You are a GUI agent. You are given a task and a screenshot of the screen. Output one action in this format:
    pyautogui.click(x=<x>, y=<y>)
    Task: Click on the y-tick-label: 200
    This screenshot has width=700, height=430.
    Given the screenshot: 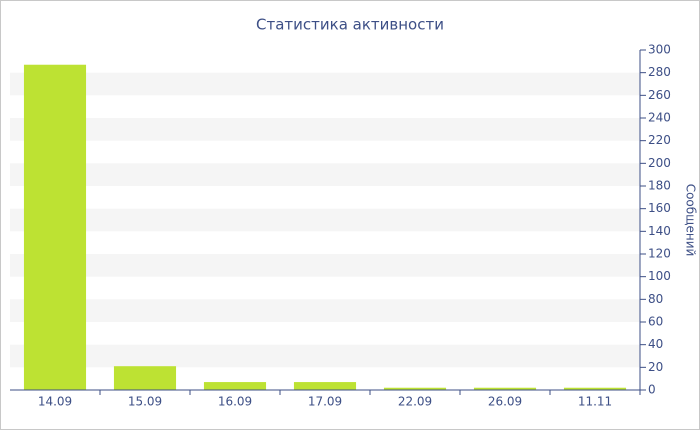 What is the action you would take?
    pyautogui.click(x=659, y=163)
    